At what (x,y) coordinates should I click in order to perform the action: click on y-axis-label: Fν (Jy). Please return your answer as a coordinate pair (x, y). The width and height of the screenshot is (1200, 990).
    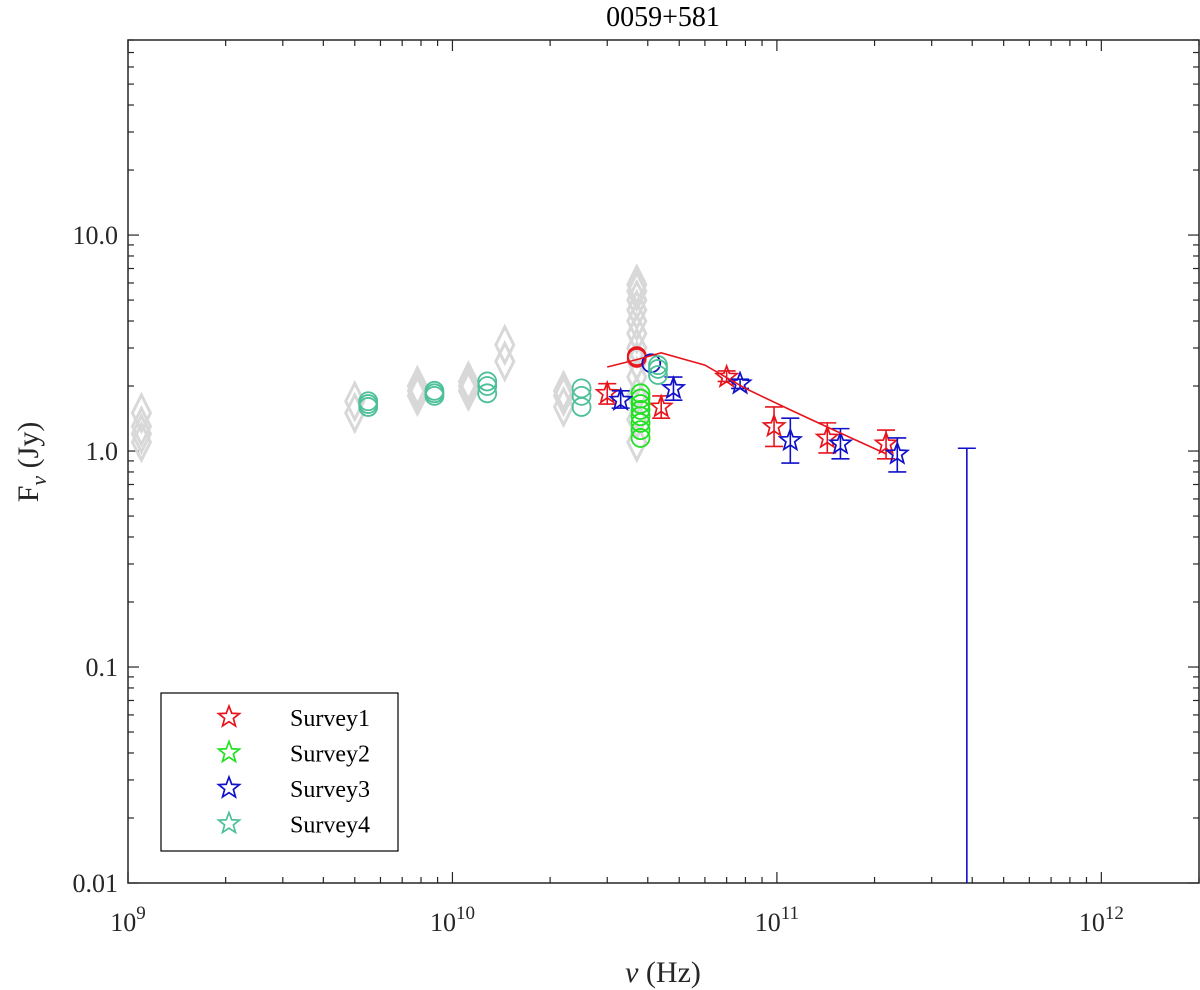
    Looking at the image, I should click on (31, 462).